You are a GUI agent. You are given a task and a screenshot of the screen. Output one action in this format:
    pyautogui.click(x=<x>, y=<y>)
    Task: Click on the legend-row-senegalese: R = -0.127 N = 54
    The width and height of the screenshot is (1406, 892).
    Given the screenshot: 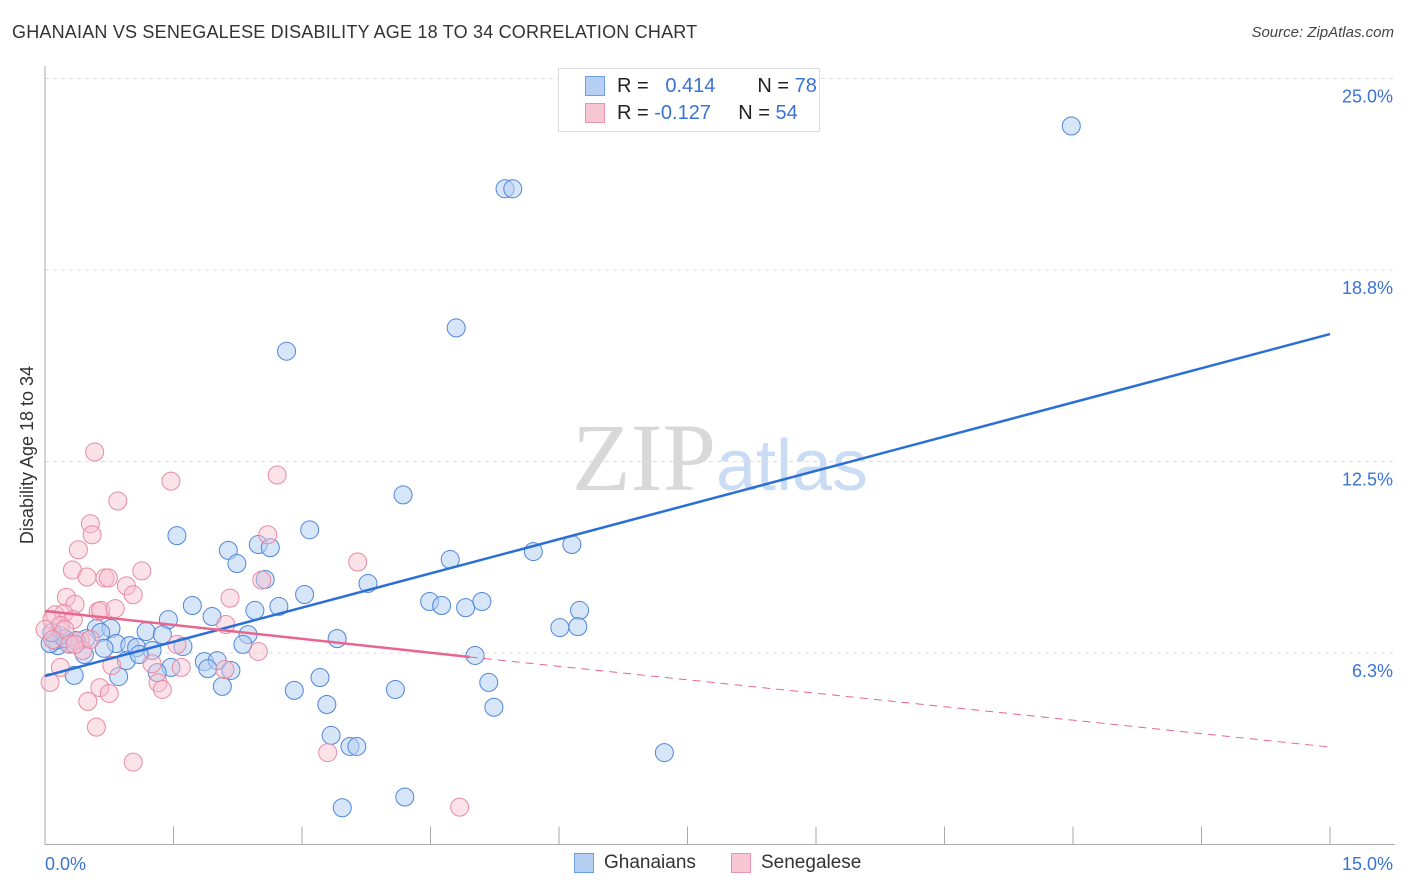 What is the action you would take?
    pyautogui.click(x=691, y=113)
    